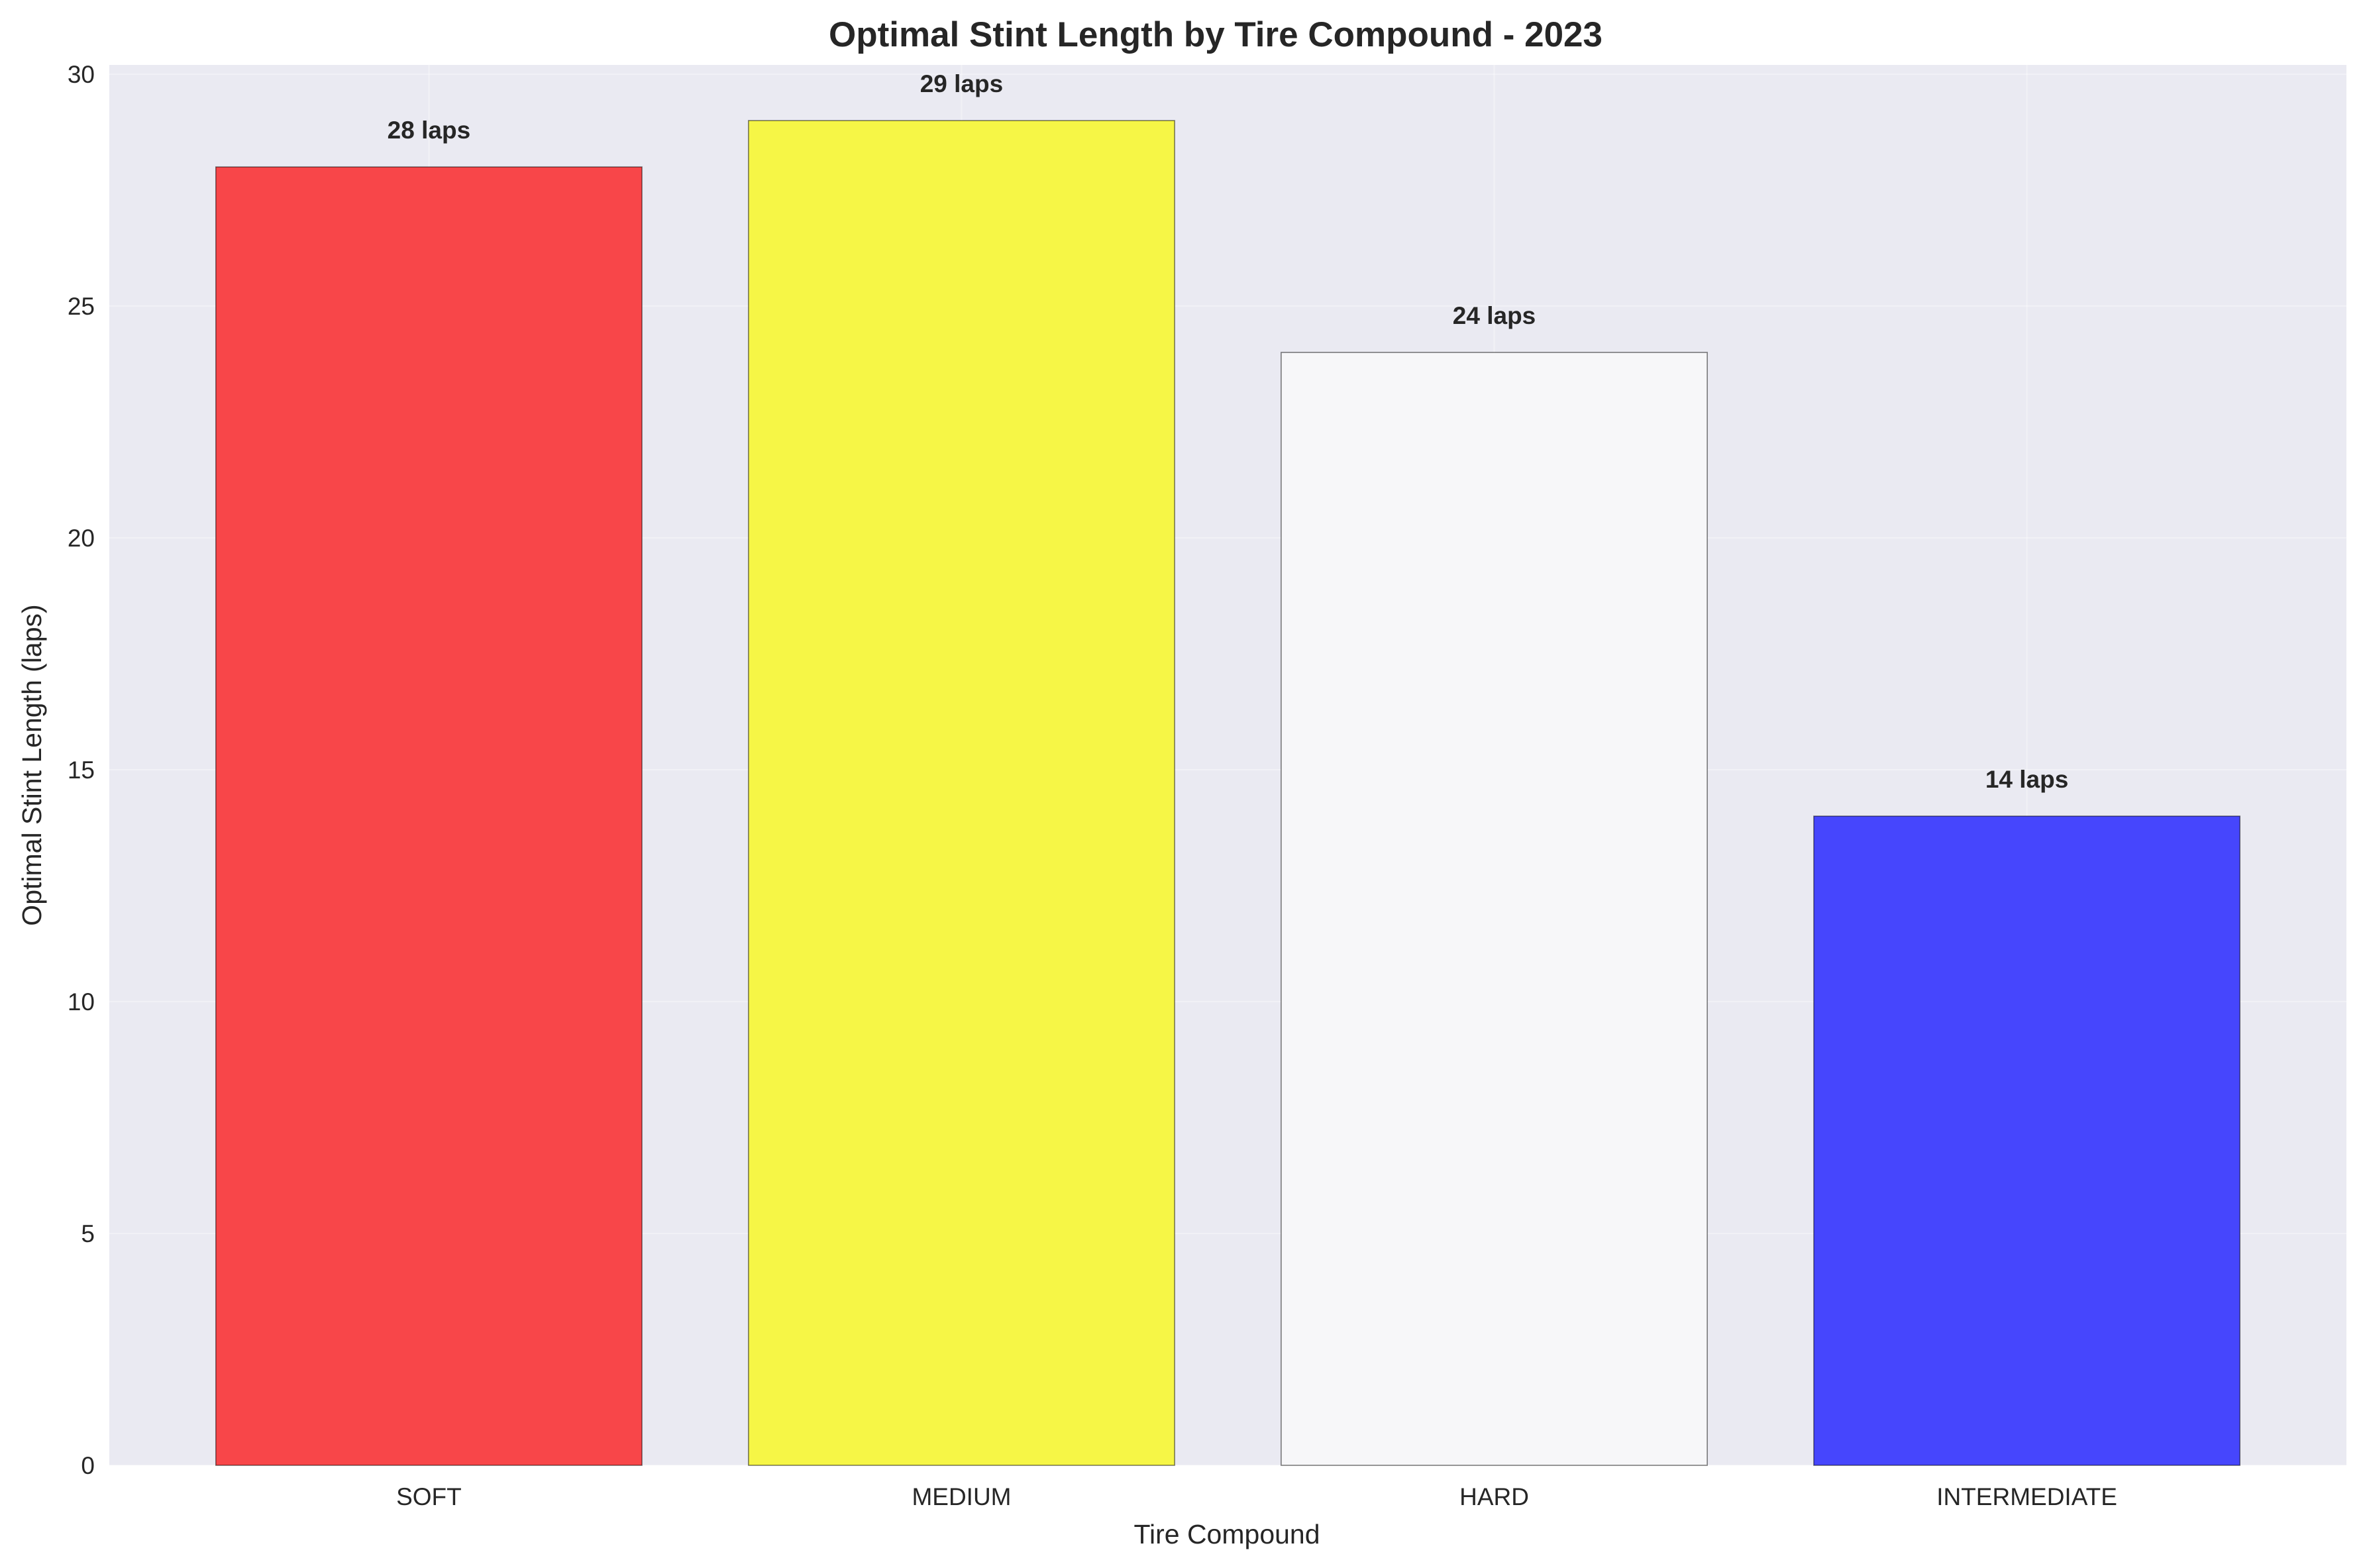 The height and width of the screenshot is (1568, 2365). What do you see at coordinates (429, 130) in the screenshot?
I see `bar-value-label: 28 laps` at bounding box center [429, 130].